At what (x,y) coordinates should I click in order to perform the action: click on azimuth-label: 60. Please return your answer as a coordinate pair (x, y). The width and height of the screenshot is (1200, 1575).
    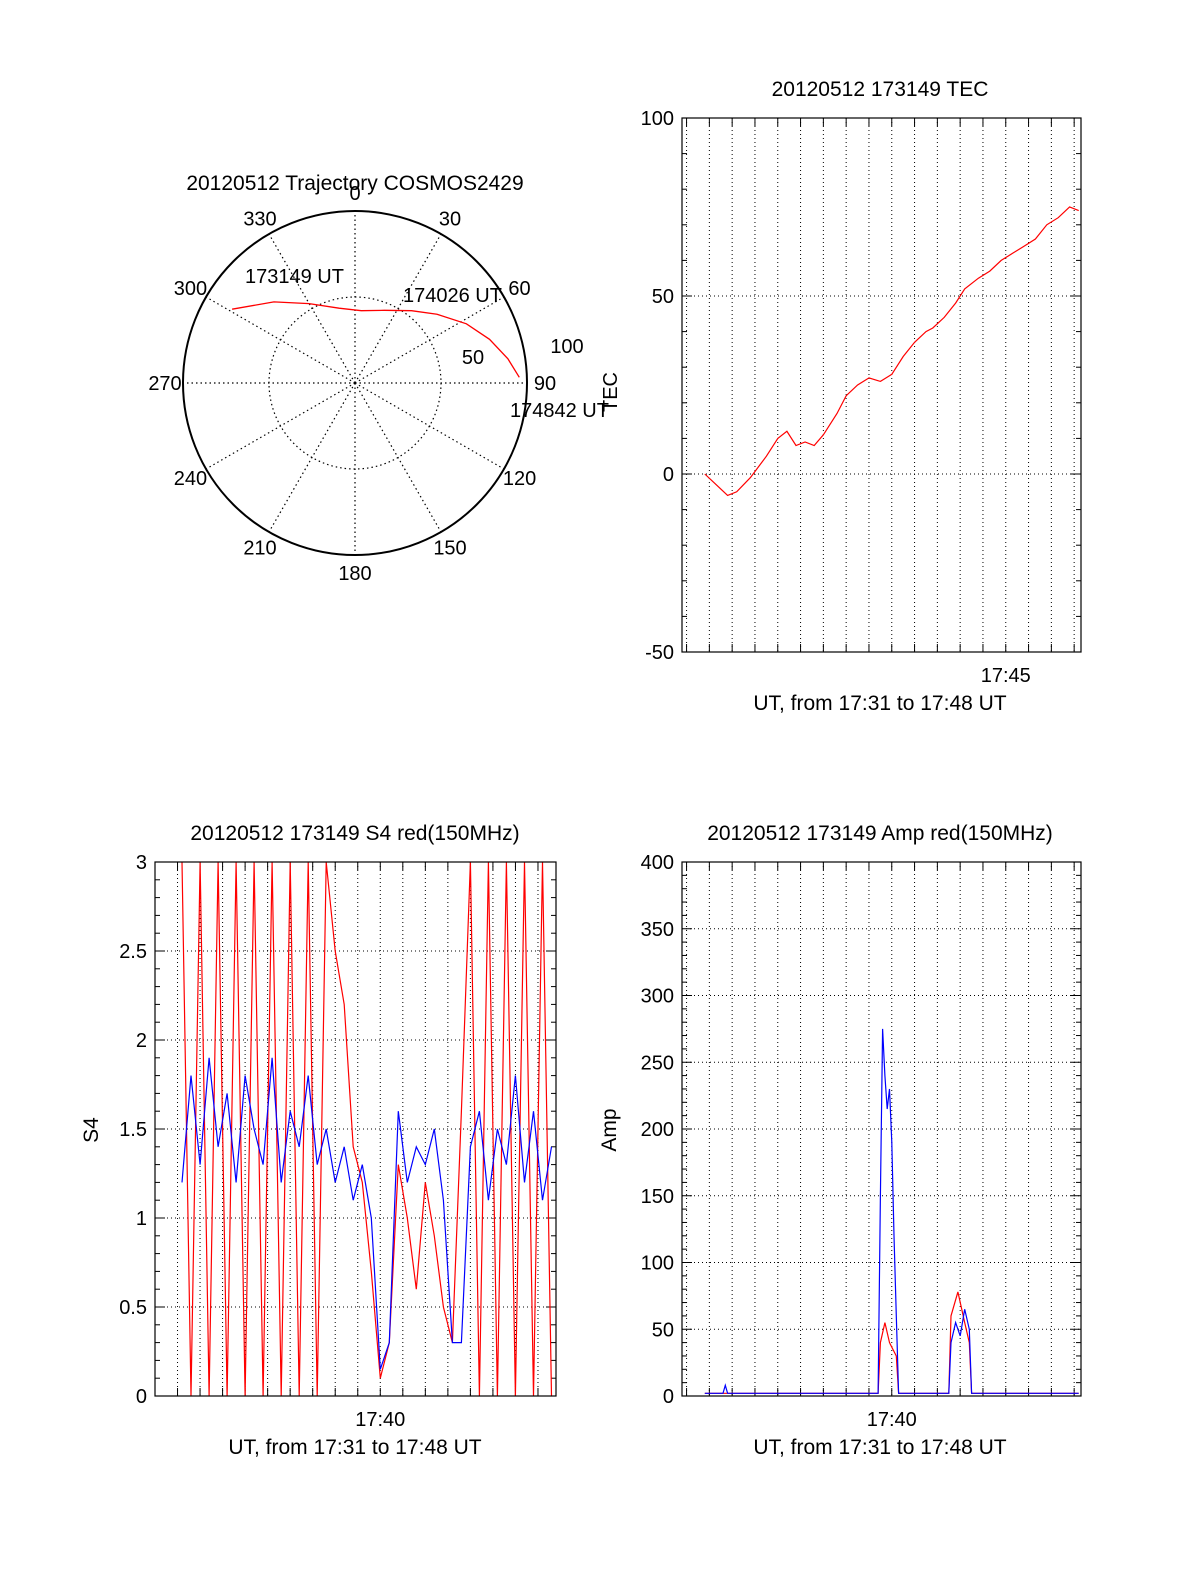
    Looking at the image, I should click on (519, 289).